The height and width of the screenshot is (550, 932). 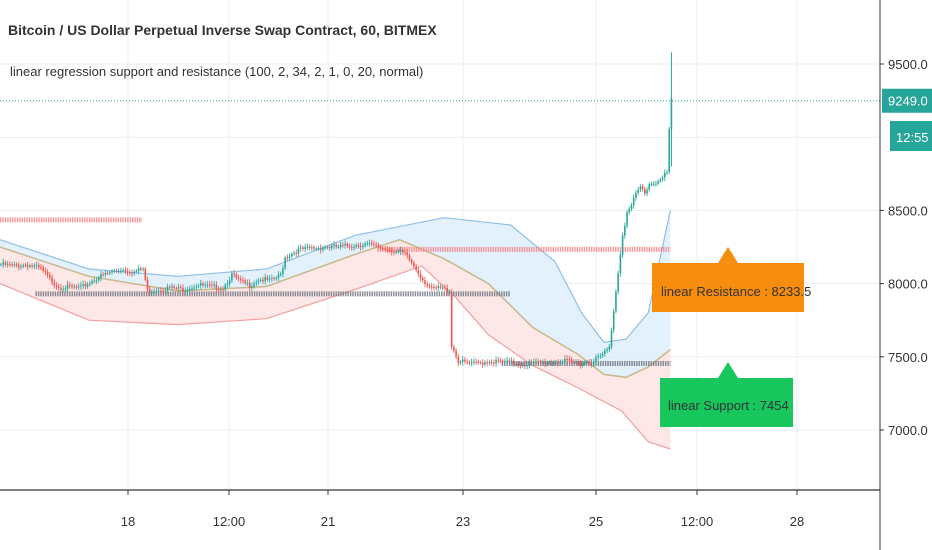 I want to click on y-tick-label: 7000.0, so click(x=908, y=430).